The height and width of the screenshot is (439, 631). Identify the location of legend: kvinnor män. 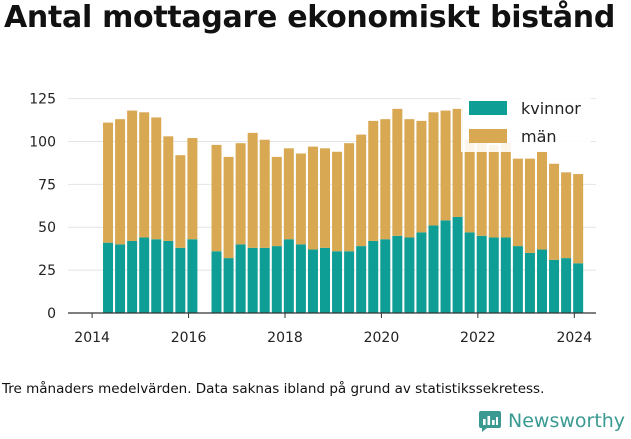
(526, 123).